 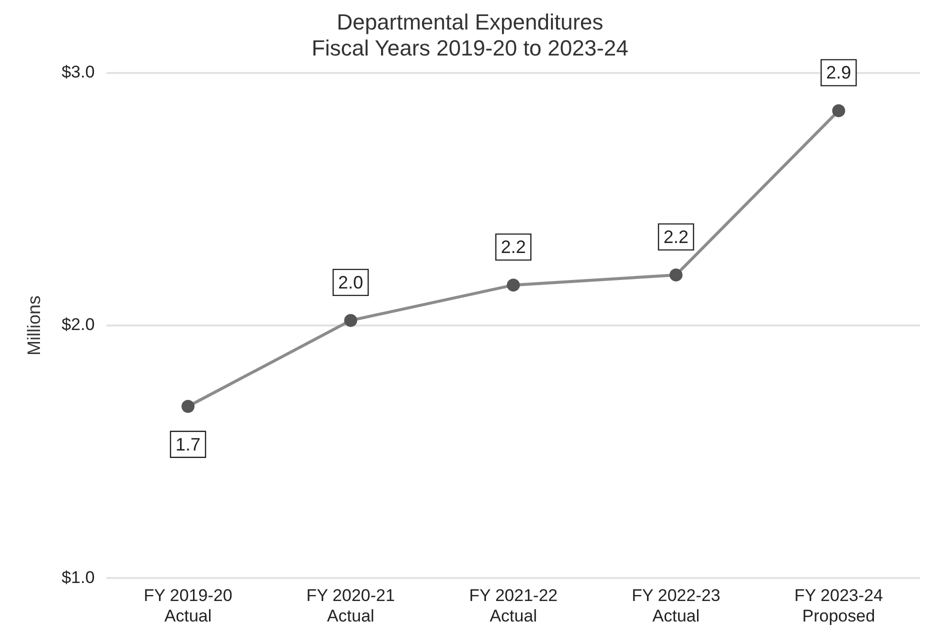 I want to click on data-label: 2.9, so click(x=839, y=72).